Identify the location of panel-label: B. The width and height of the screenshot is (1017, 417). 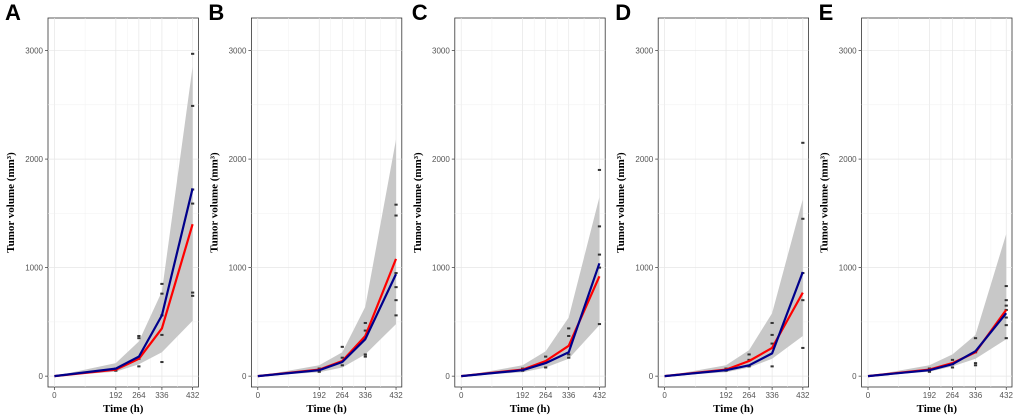
(216, 12).